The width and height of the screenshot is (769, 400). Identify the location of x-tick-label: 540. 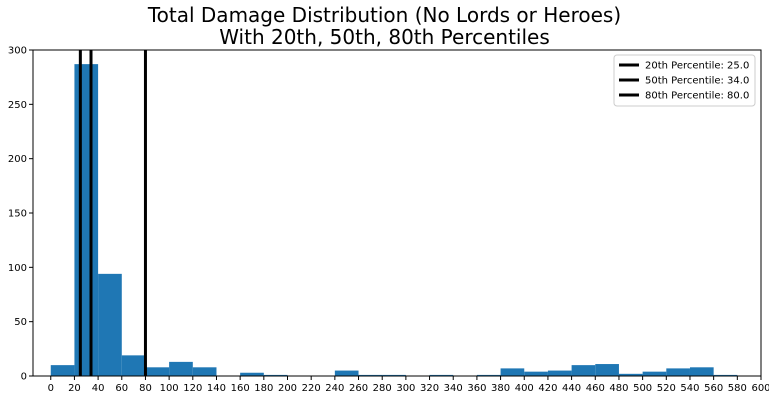
(689, 388).